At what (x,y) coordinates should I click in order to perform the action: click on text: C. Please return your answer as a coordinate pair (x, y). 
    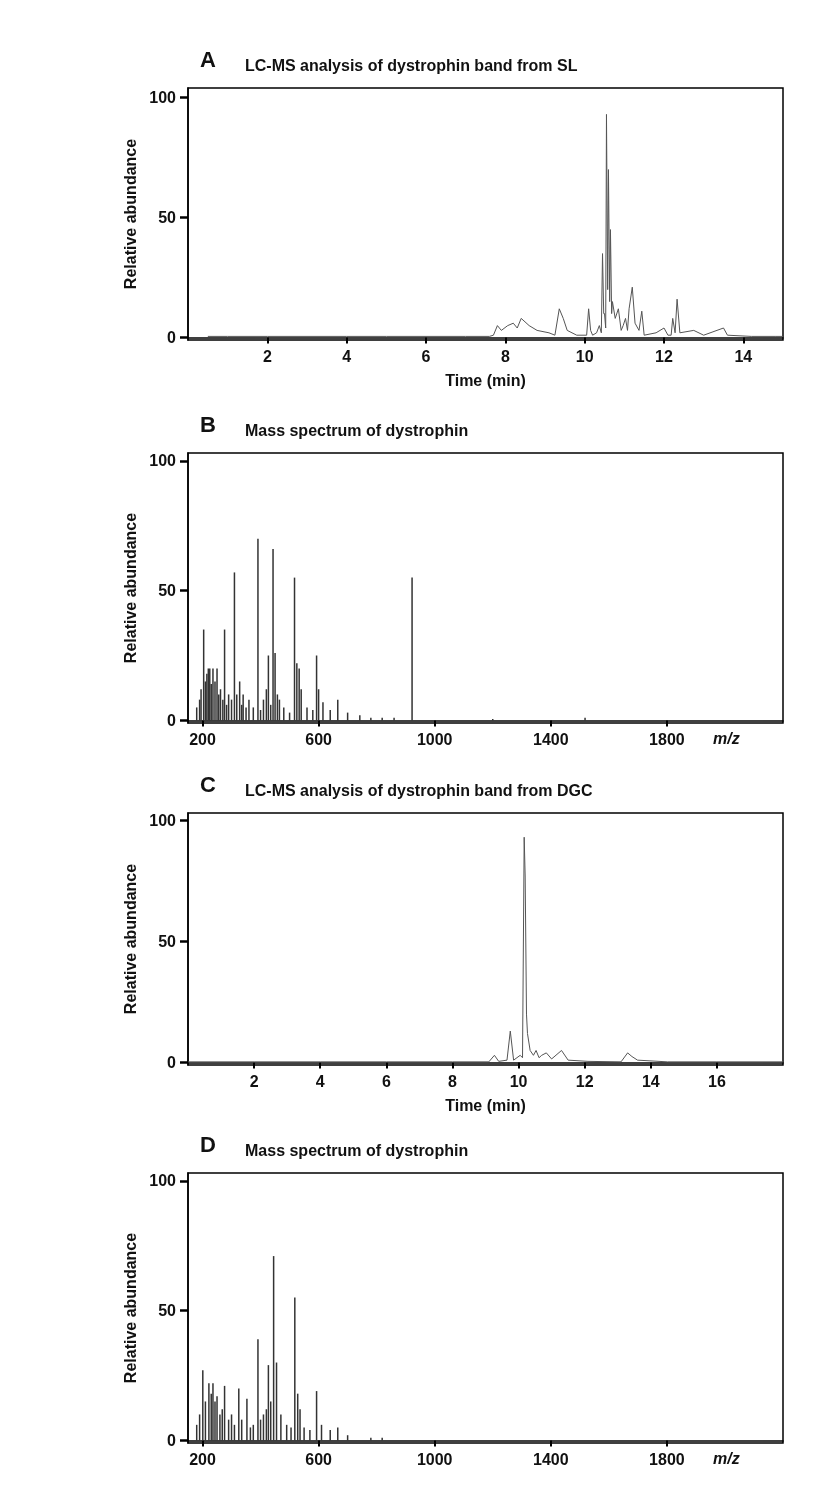
    Looking at the image, I should click on (208, 784).